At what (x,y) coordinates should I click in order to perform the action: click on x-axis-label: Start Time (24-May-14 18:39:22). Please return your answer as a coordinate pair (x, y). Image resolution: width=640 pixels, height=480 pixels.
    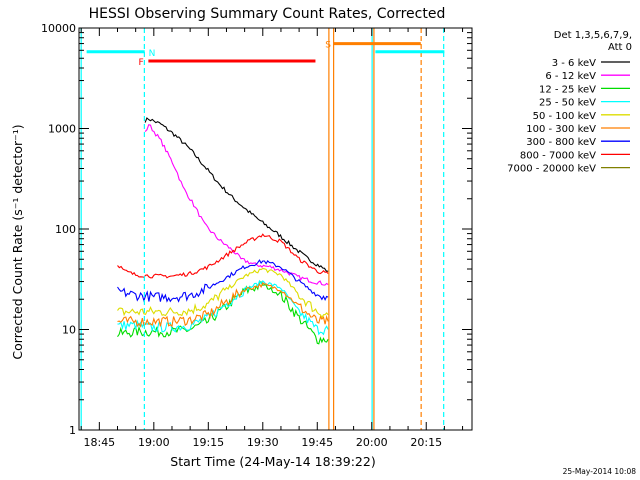
    Looking at the image, I should click on (272, 461).